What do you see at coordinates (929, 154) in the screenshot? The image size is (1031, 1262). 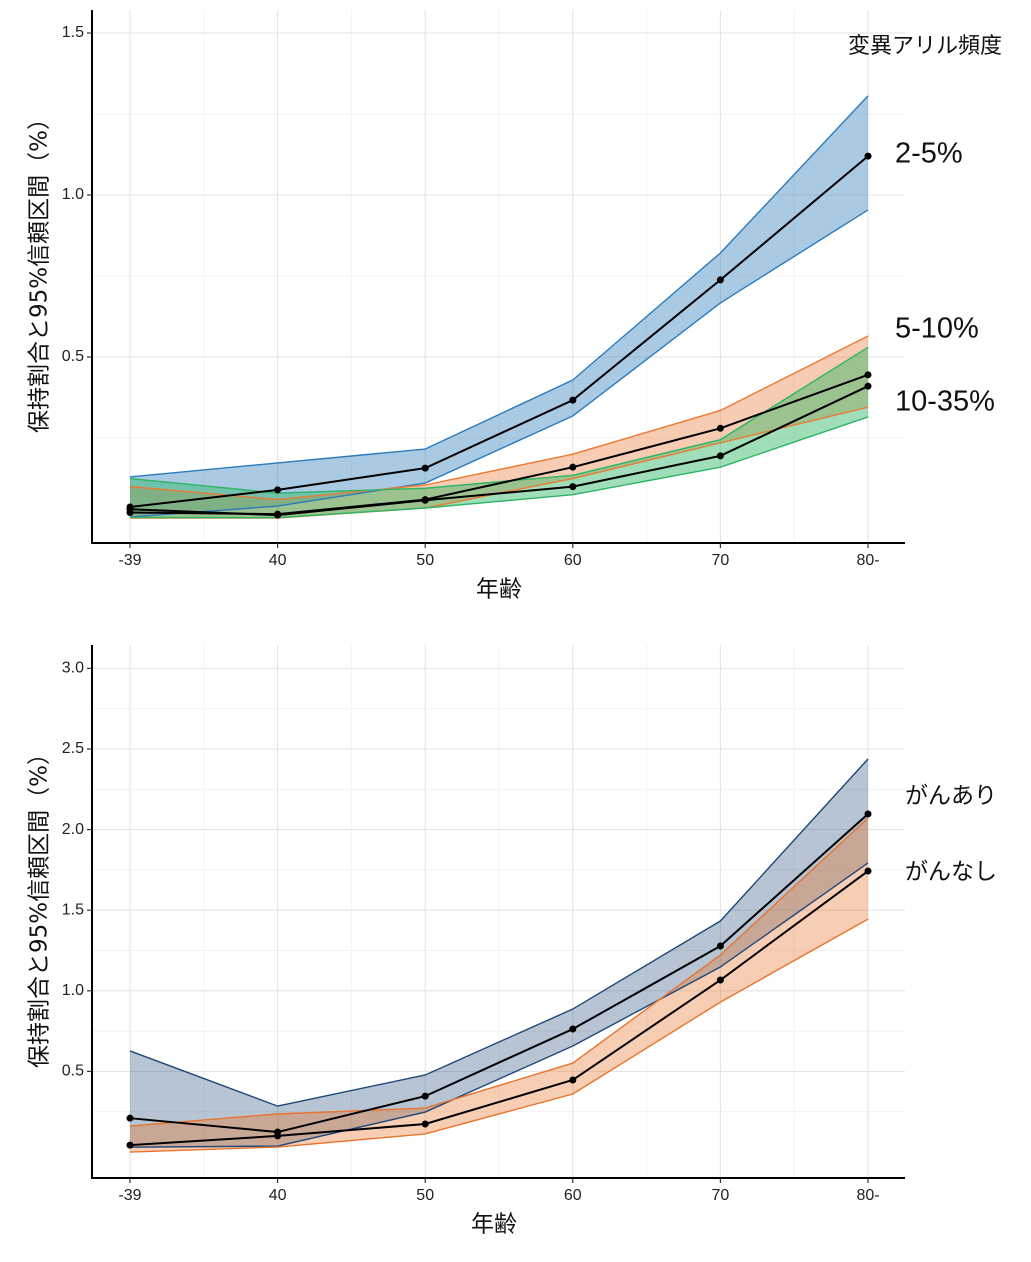 I see `series-label: 2-5%` at bounding box center [929, 154].